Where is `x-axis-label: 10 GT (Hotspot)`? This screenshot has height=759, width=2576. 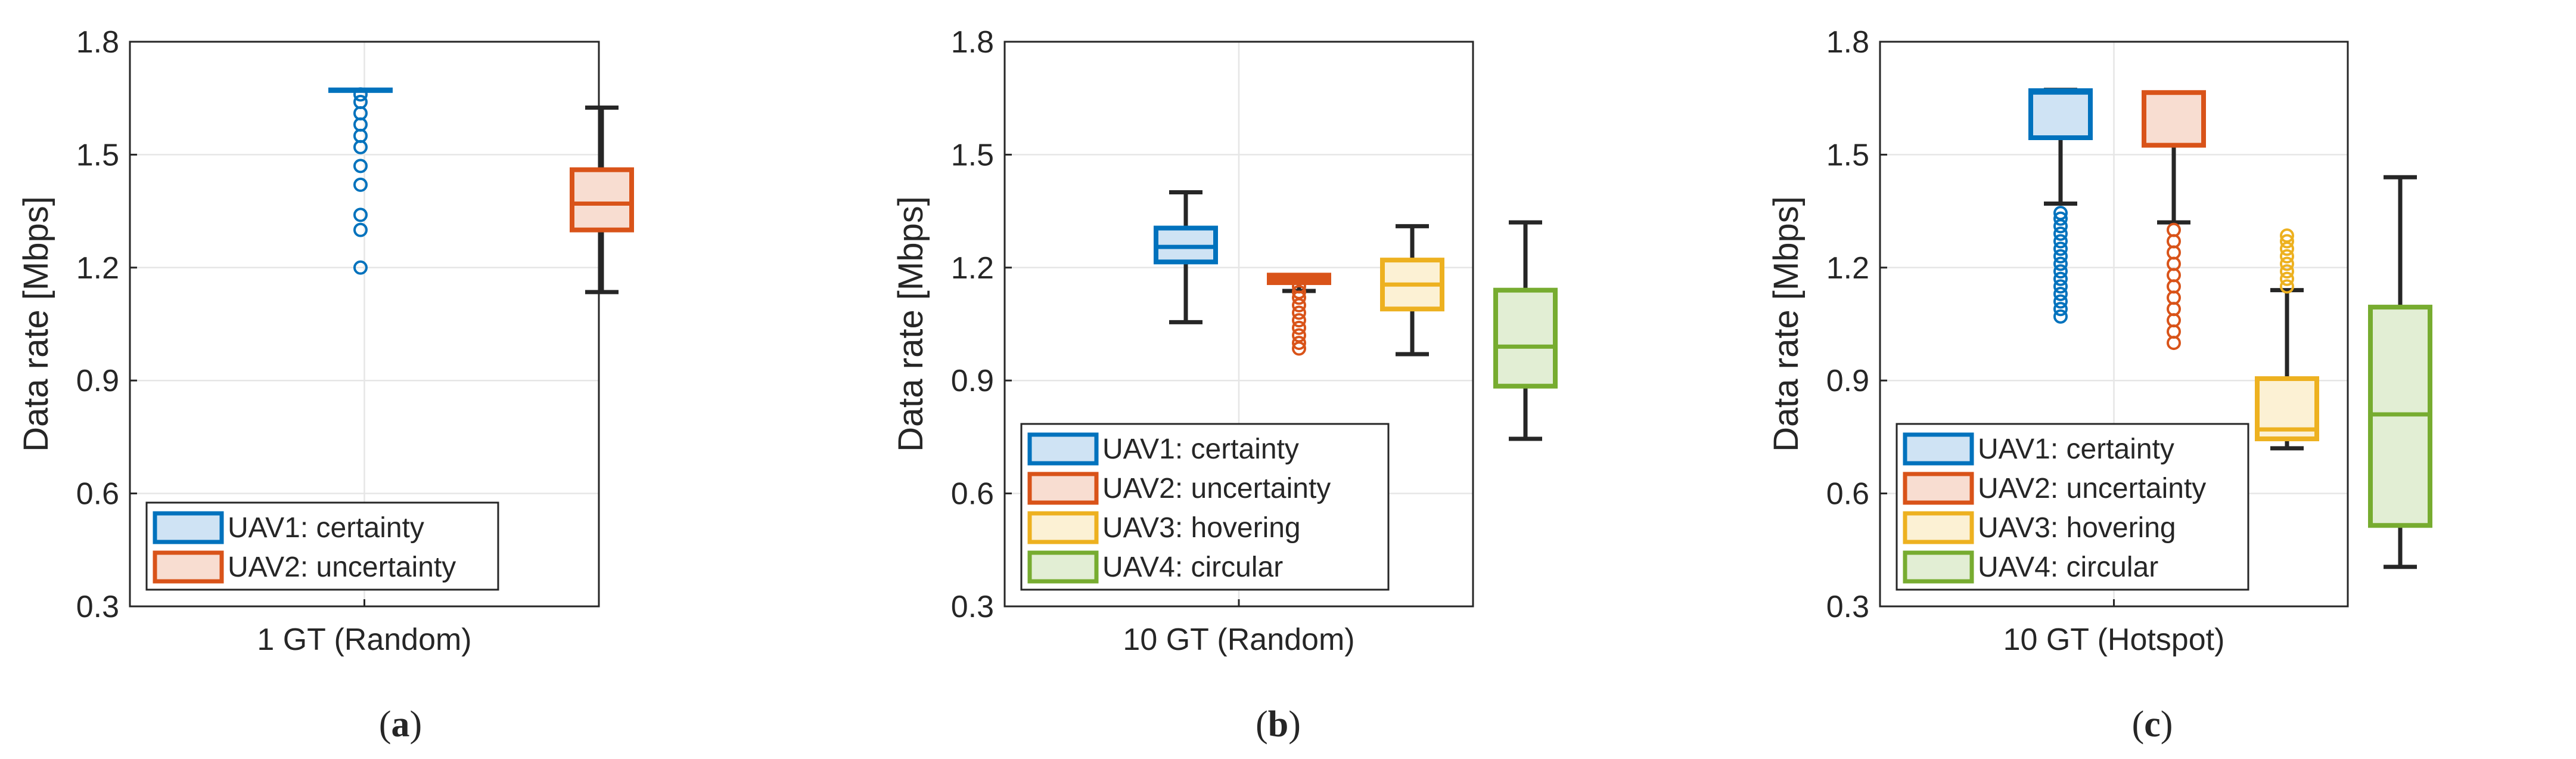
x-axis-label: 10 GT (Hotspot) is located at coordinates (2114, 639).